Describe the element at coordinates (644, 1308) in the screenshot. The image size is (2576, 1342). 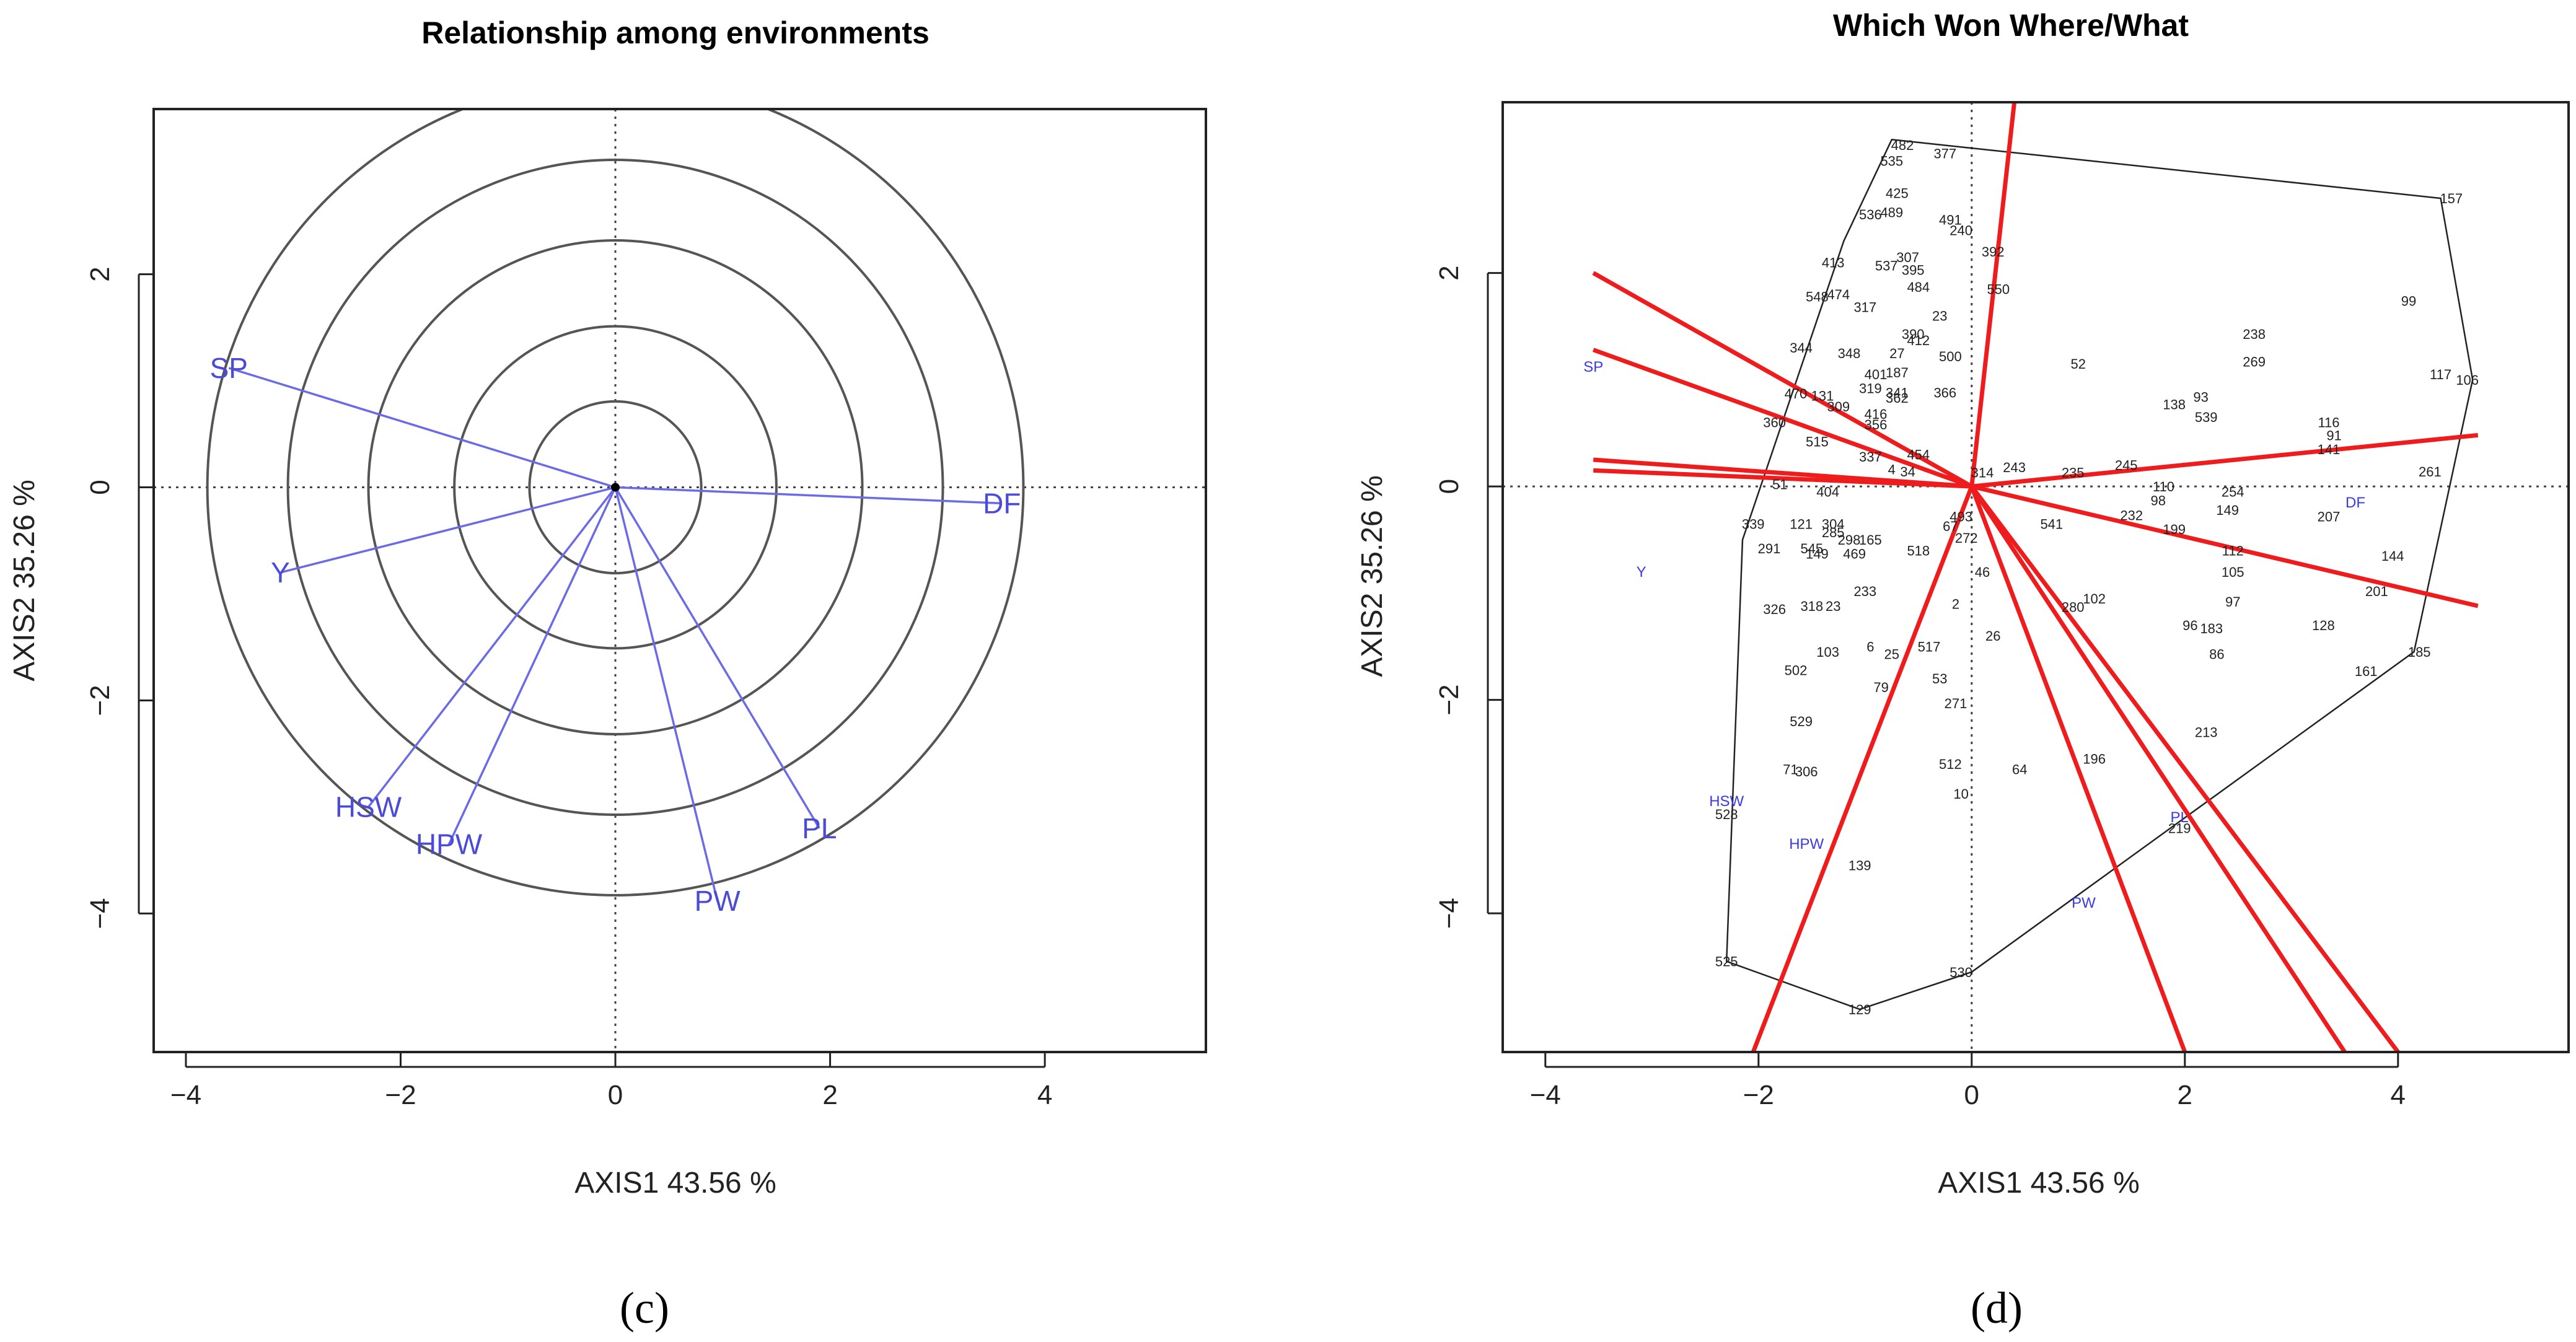
I see `panel-c-label: (c)` at that location.